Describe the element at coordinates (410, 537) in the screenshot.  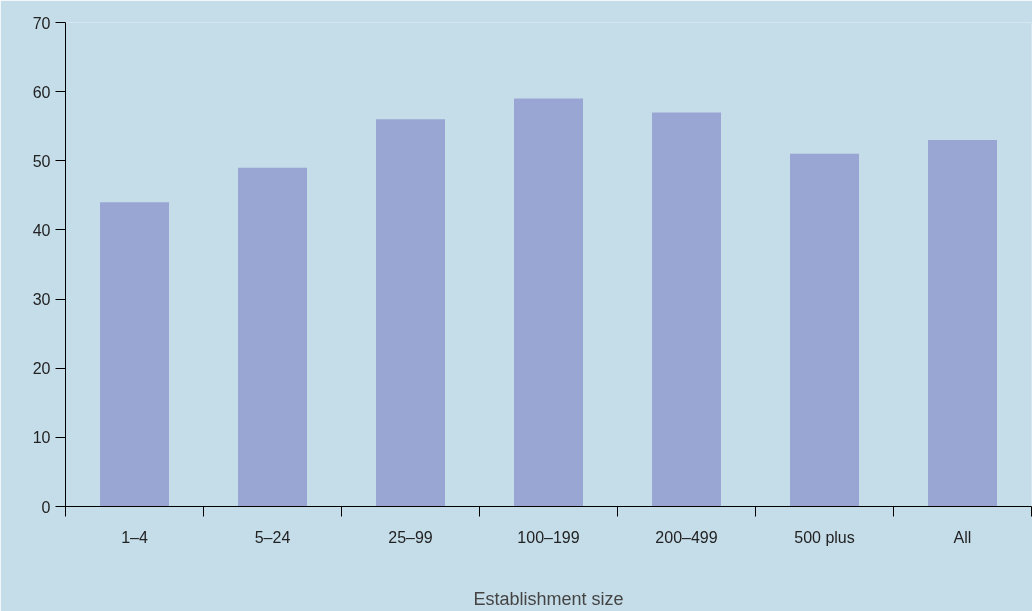
I see `x-tick-label: 25–99` at that location.